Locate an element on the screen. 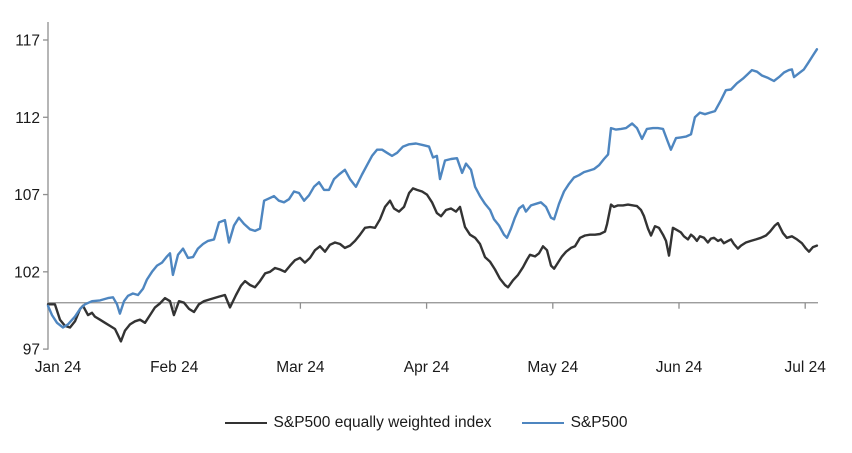 This screenshot has width=852, height=453. legend-item-sp500: S&P500 is located at coordinates (574, 423).